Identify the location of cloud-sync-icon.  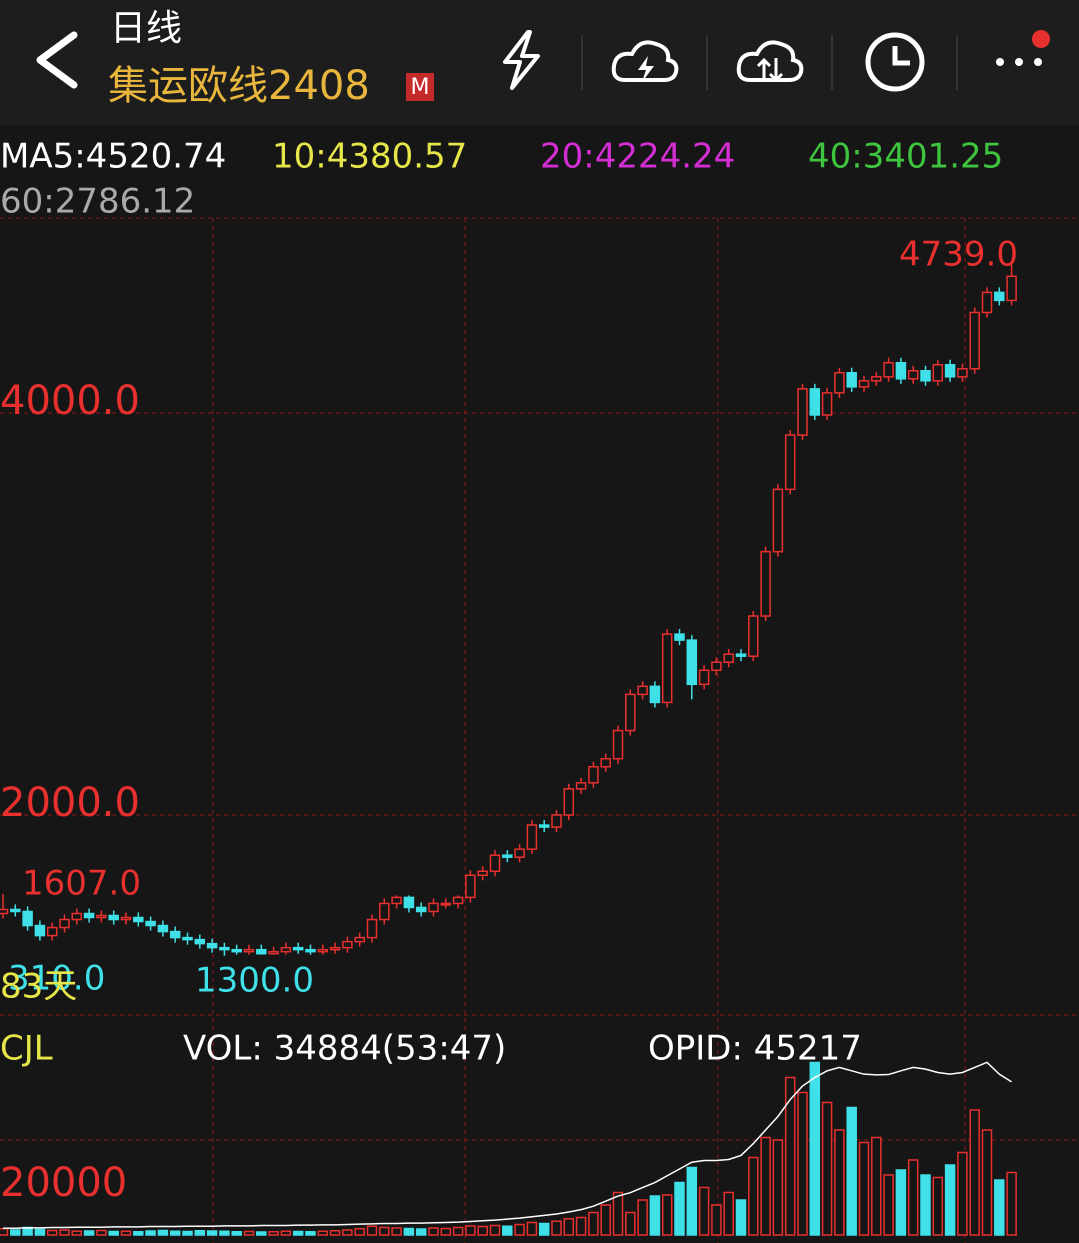
(770, 61).